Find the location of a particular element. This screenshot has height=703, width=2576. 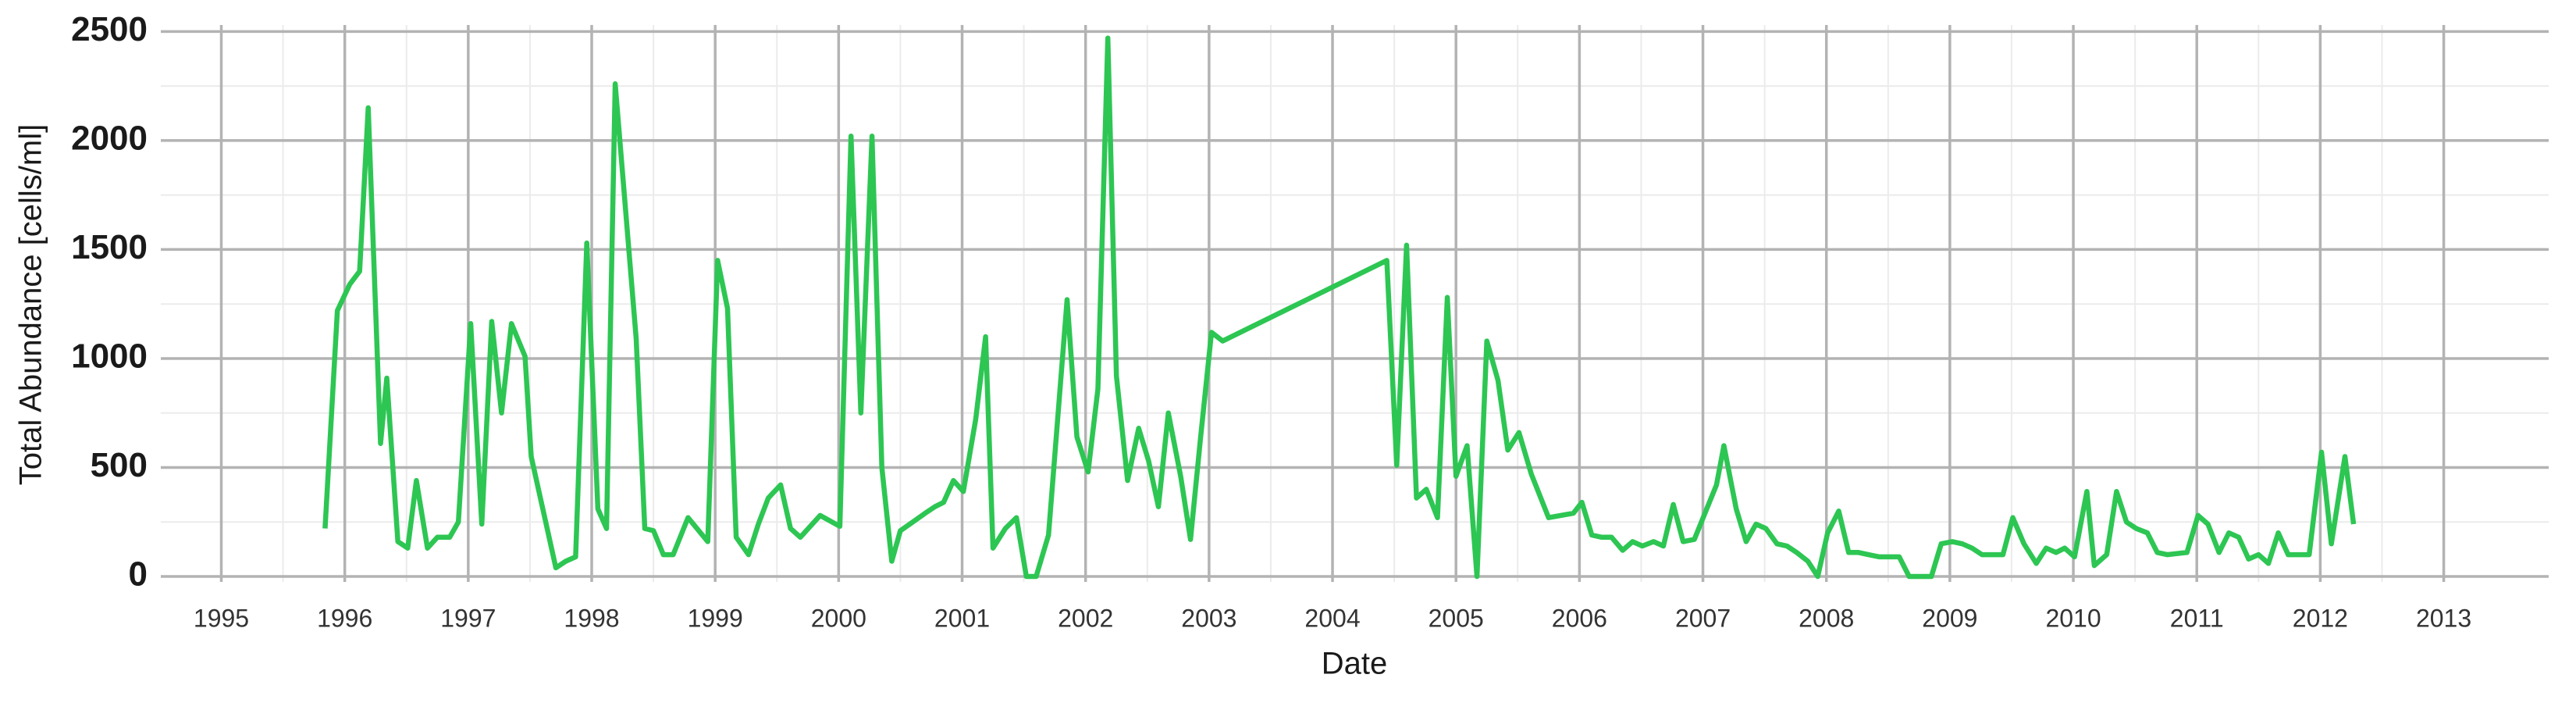

x-axis-title: Date is located at coordinates (1355, 664).